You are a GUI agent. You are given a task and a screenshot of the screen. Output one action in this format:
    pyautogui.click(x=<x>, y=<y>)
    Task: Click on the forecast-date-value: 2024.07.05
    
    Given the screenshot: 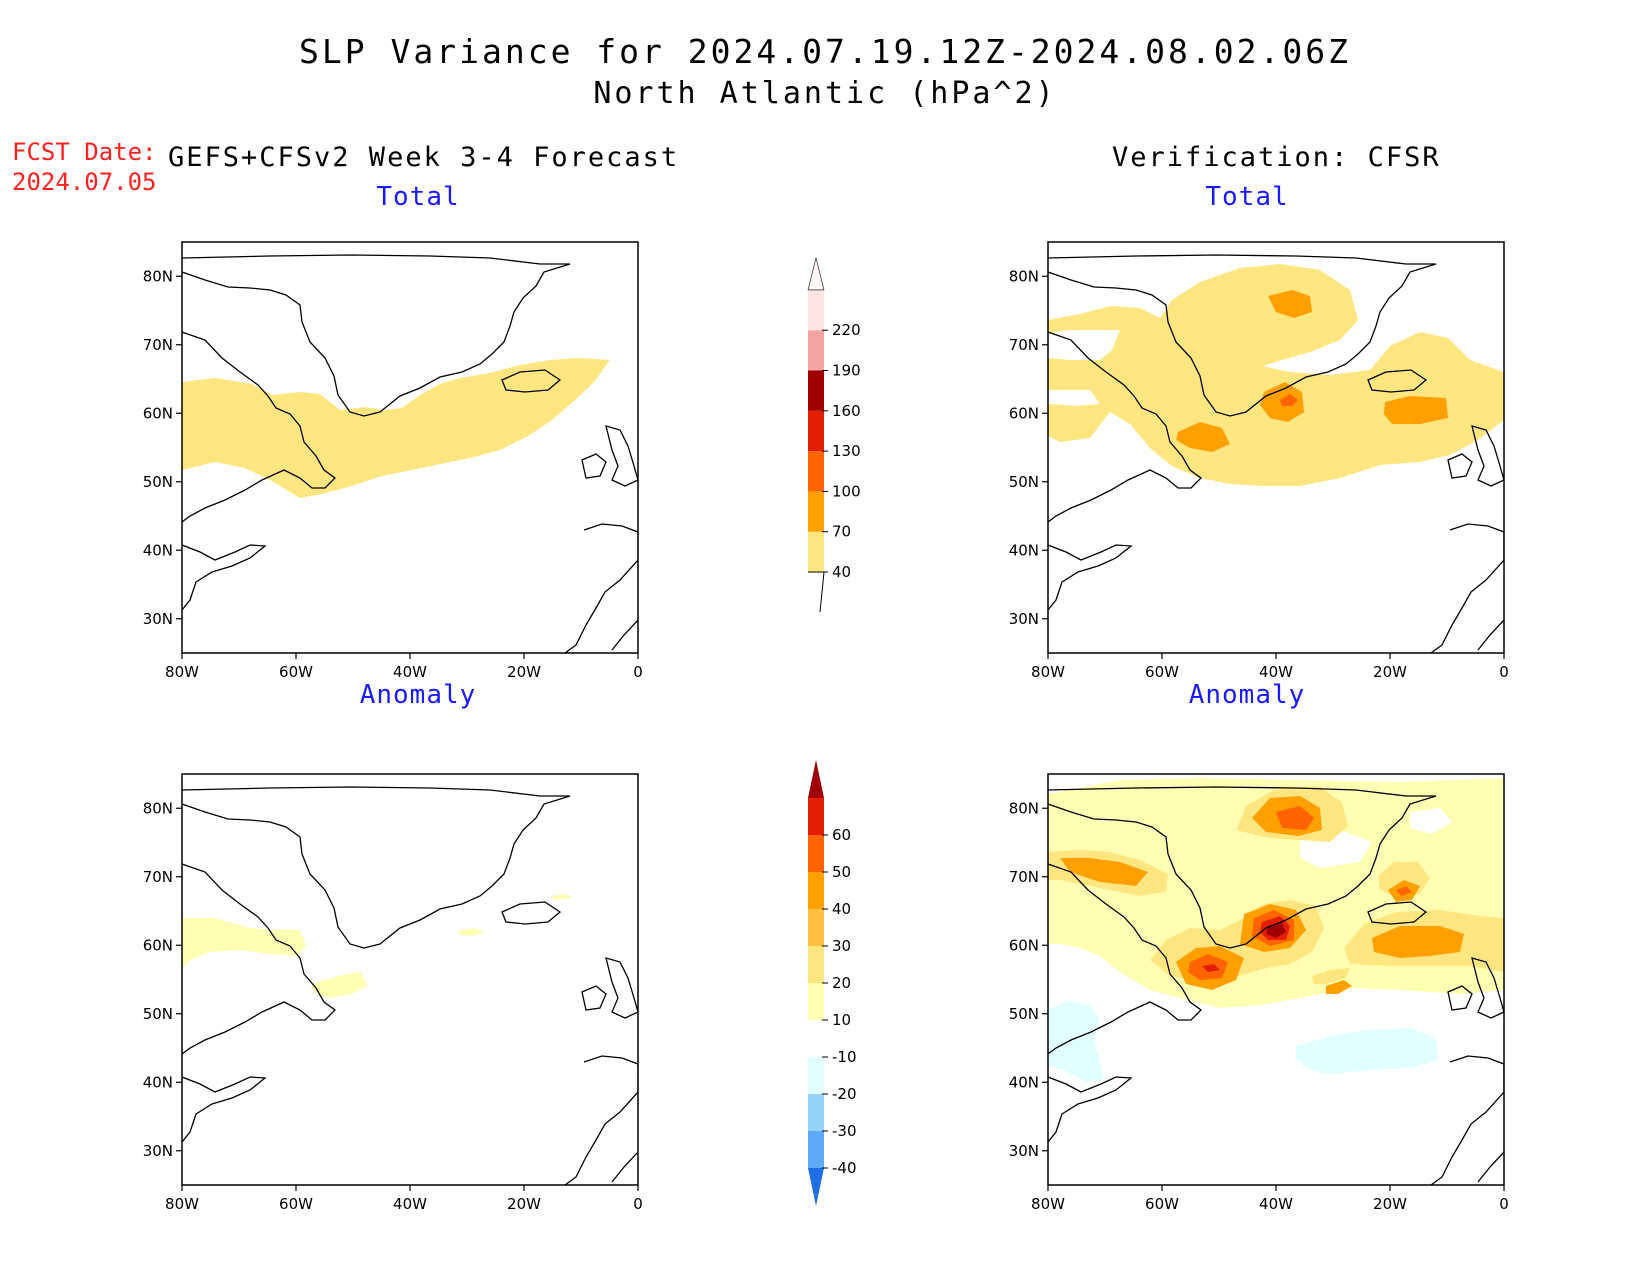 What is the action you would take?
    pyautogui.click(x=84, y=182)
    